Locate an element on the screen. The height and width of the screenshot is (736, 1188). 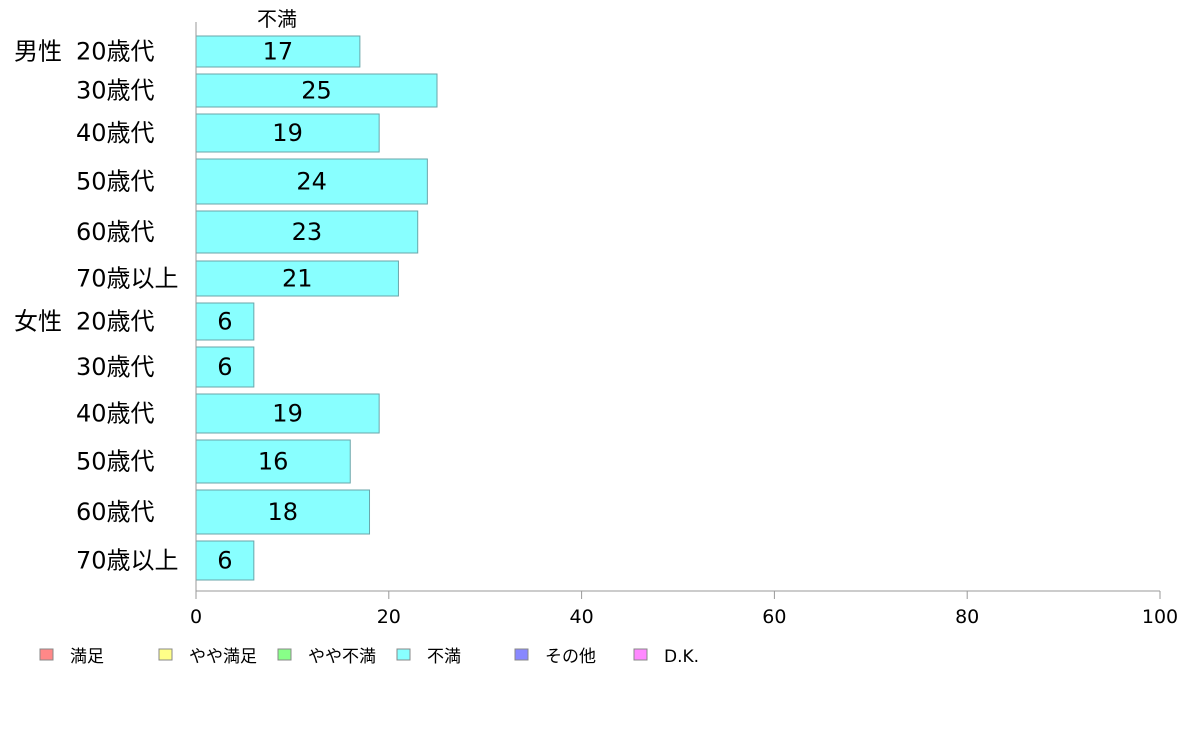
bar-value-label: 16 is located at coordinates (273, 462).